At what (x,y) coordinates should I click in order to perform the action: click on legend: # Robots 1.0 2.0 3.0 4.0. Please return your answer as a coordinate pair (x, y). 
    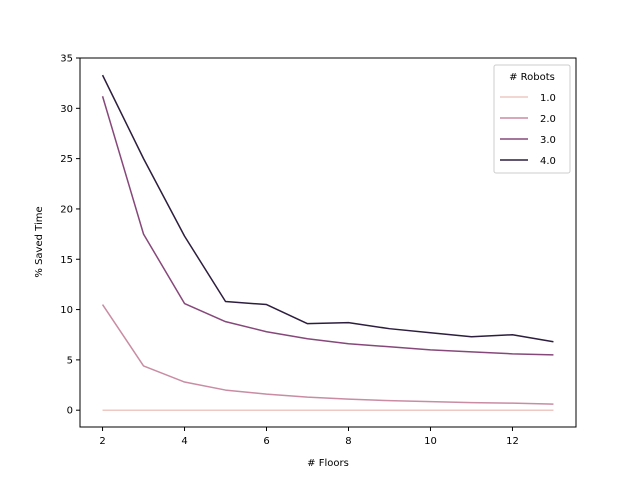
    Looking at the image, I should click on (532, 119).